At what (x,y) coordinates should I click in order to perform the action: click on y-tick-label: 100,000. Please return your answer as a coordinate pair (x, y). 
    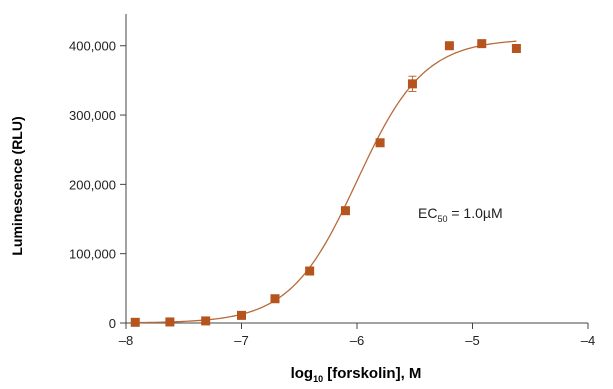
    Looking at the image, I should click on (92, 254).